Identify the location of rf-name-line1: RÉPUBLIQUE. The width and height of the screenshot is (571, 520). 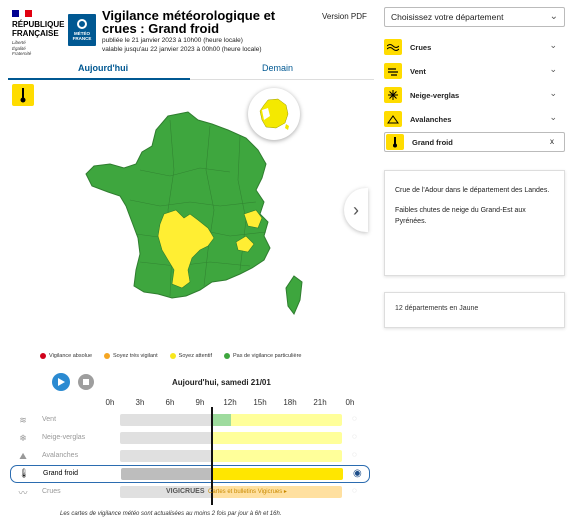
(38, 24).